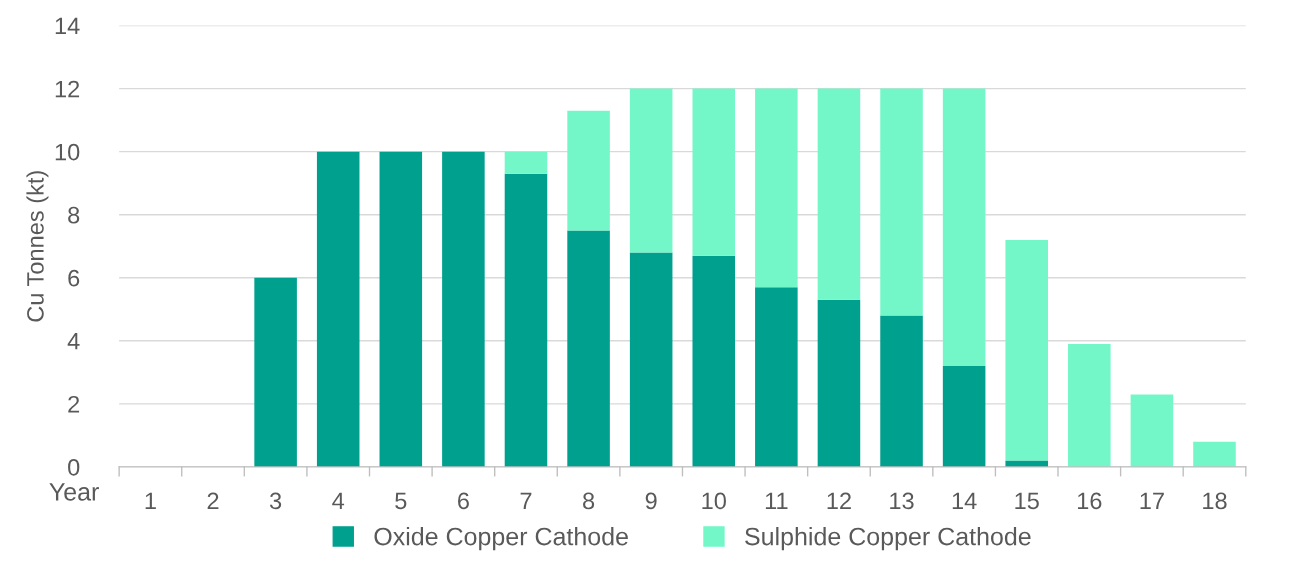 Image resolution: width=1295 pixels, height=568 pixels. I want to click on x-tick-label: 17, so click(1152, 501).